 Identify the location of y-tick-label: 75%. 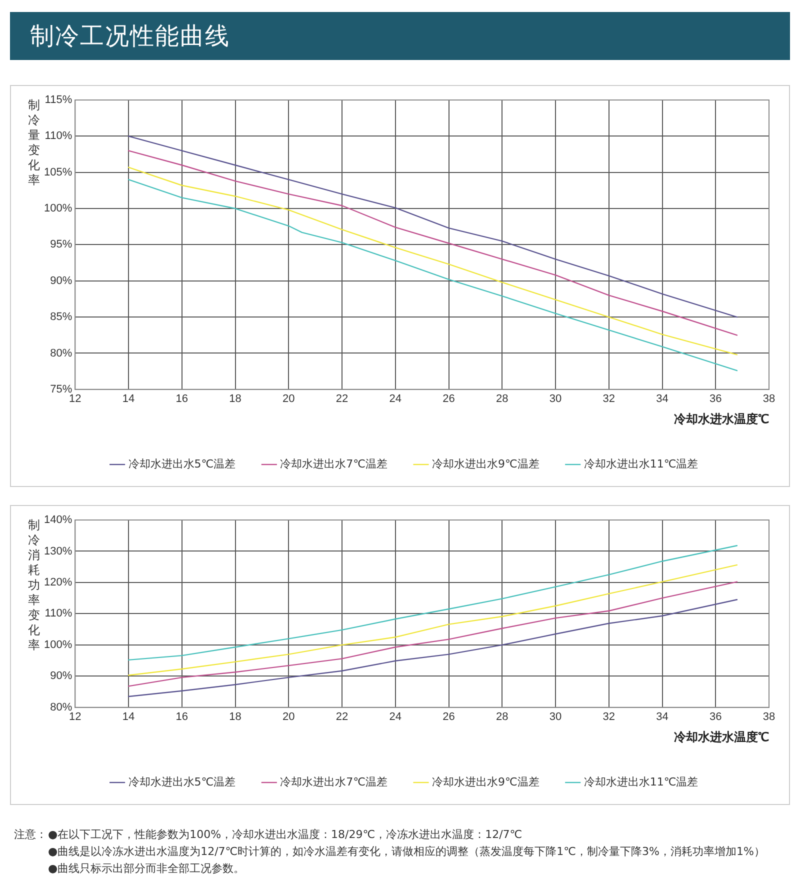
(61, 389).